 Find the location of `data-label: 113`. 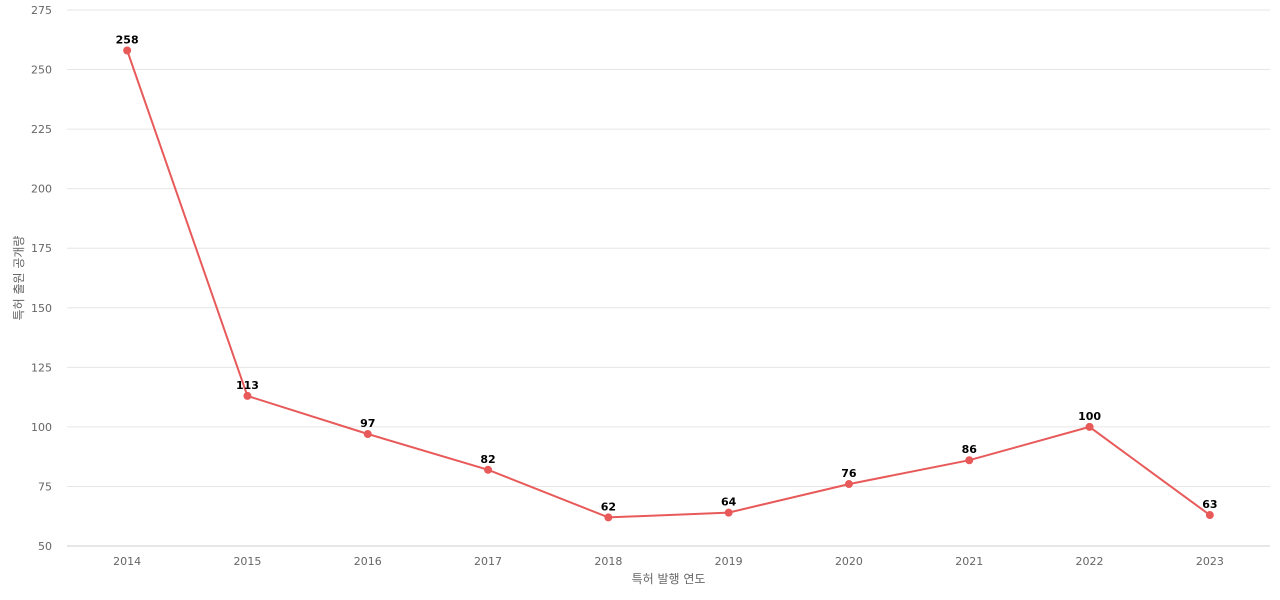

data-label: 113 is located at coordinates (247, 385).